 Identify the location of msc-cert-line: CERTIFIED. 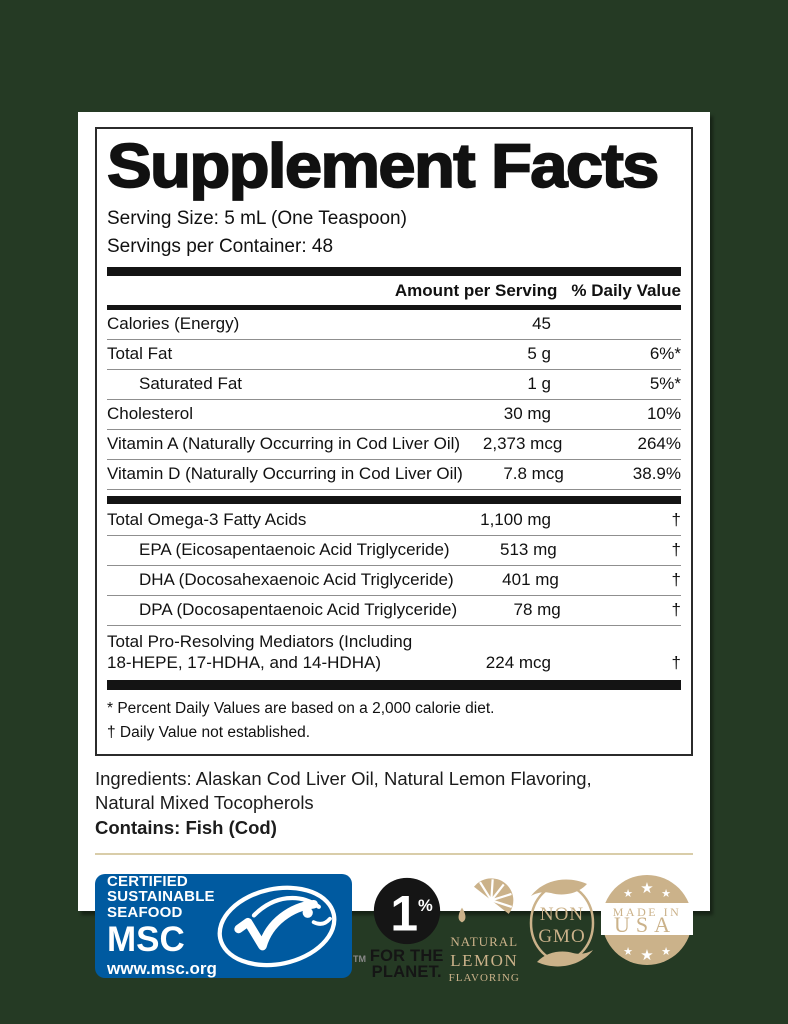
(147, 881).